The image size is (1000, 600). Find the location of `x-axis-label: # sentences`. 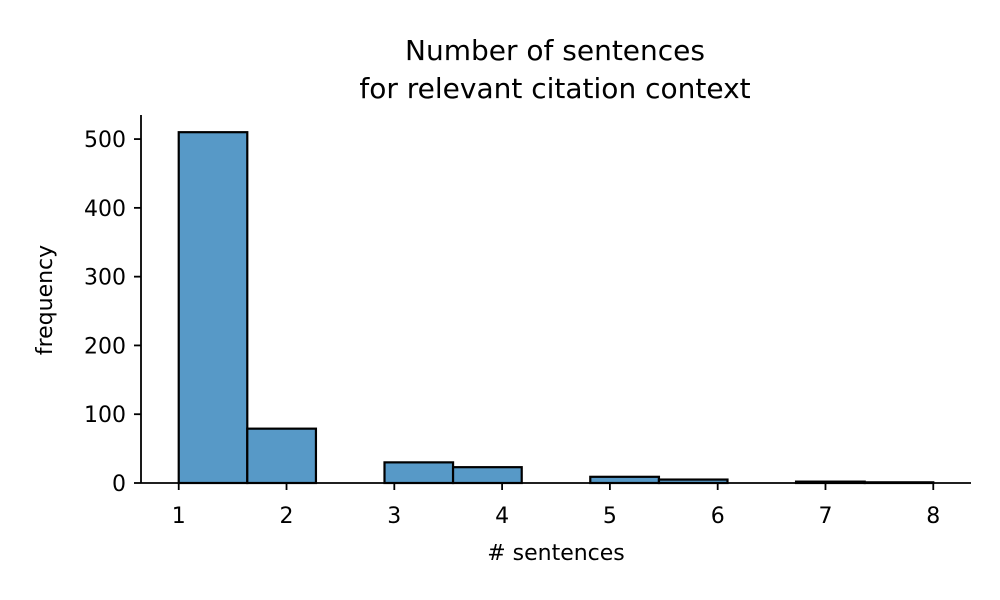

x-axis-label: # sentences is located at coordinates (556, 553).